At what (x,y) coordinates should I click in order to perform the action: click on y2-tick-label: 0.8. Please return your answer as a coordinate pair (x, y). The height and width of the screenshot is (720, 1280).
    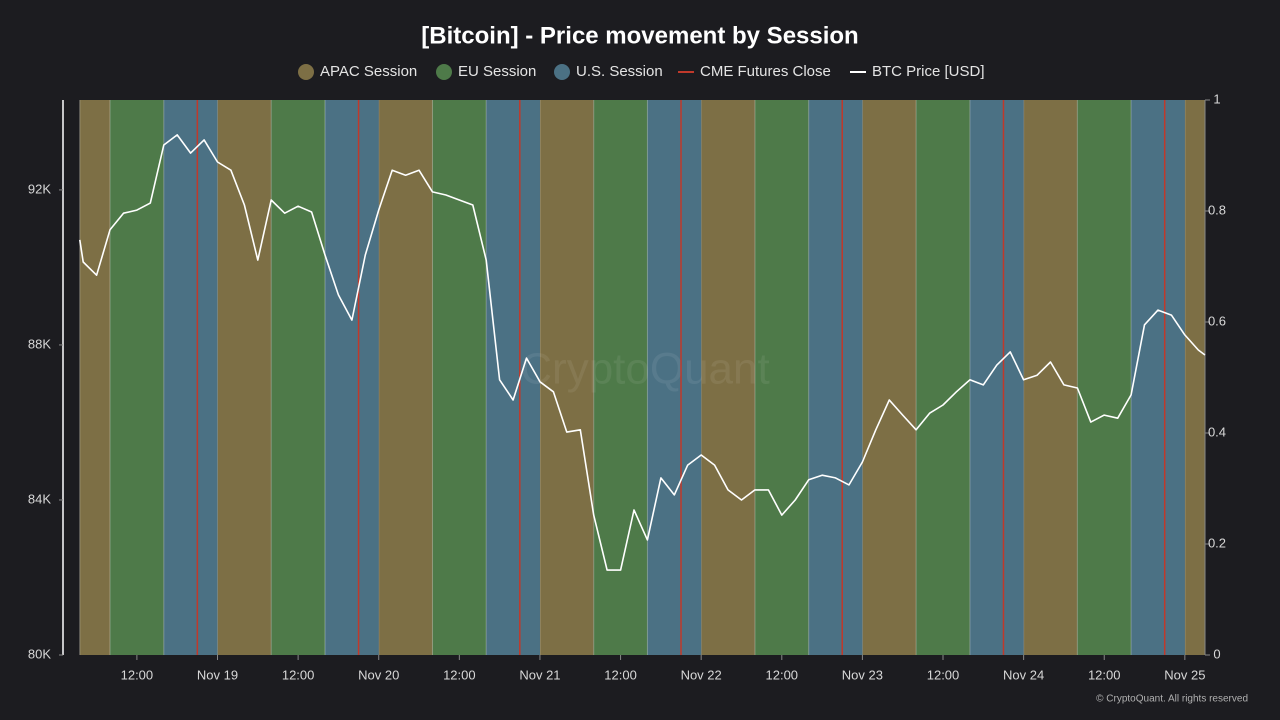
    Looking at the image, I should click on (1217, 209).